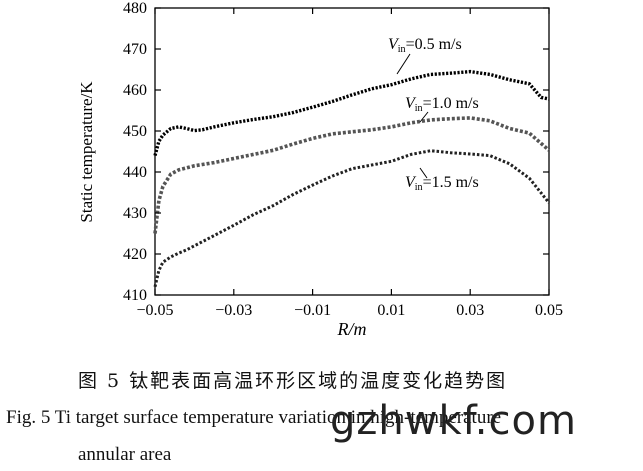 Image resolution: width=643 pixels, height=471 pixels. Describe the element at coordinates (442, 183) in the screenshot. I see `series-label-3: Vin=1.5 m/s` at that location.